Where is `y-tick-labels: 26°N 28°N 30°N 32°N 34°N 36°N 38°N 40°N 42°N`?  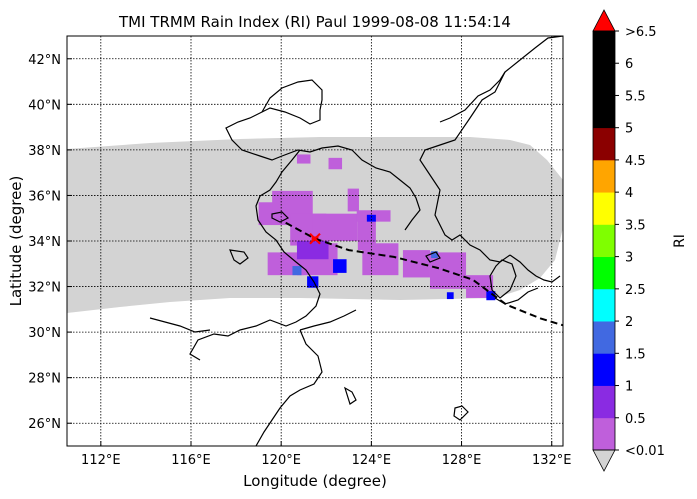 y-tick-labels: 26°N 28°N 30°N 32°N 34°N 36°N 38°N 40°N 42°N is located at coordinates (44, 242).